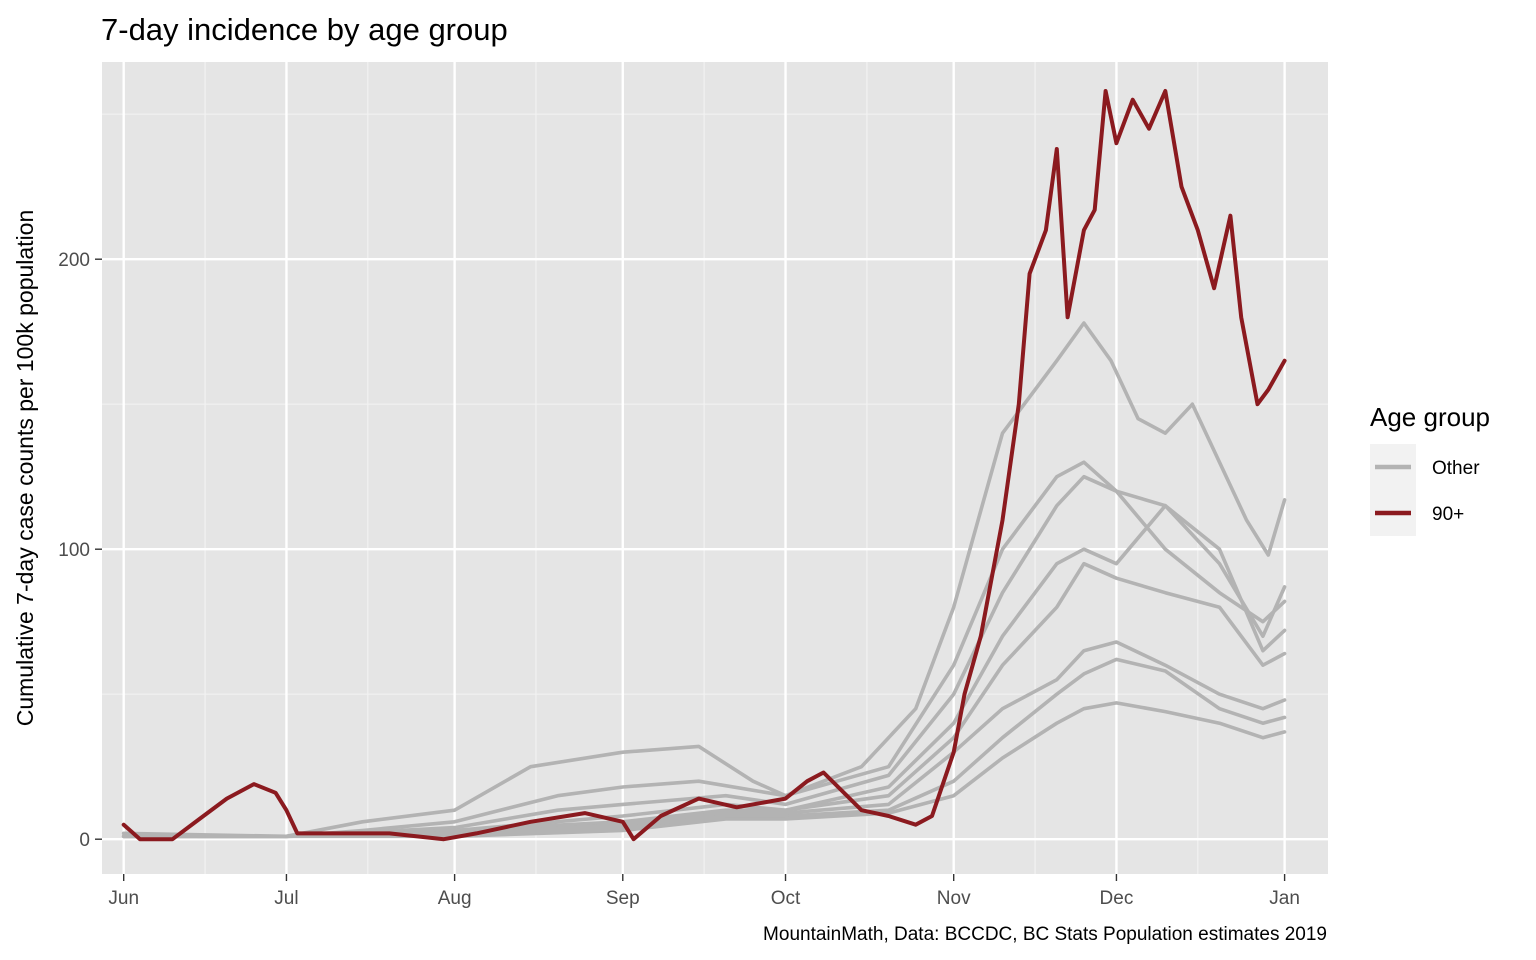 The image size is (1536, 960). Describe the element at coordinates (786, 898) in the screenshot. I see `x-tick-label: Oct` at that location.